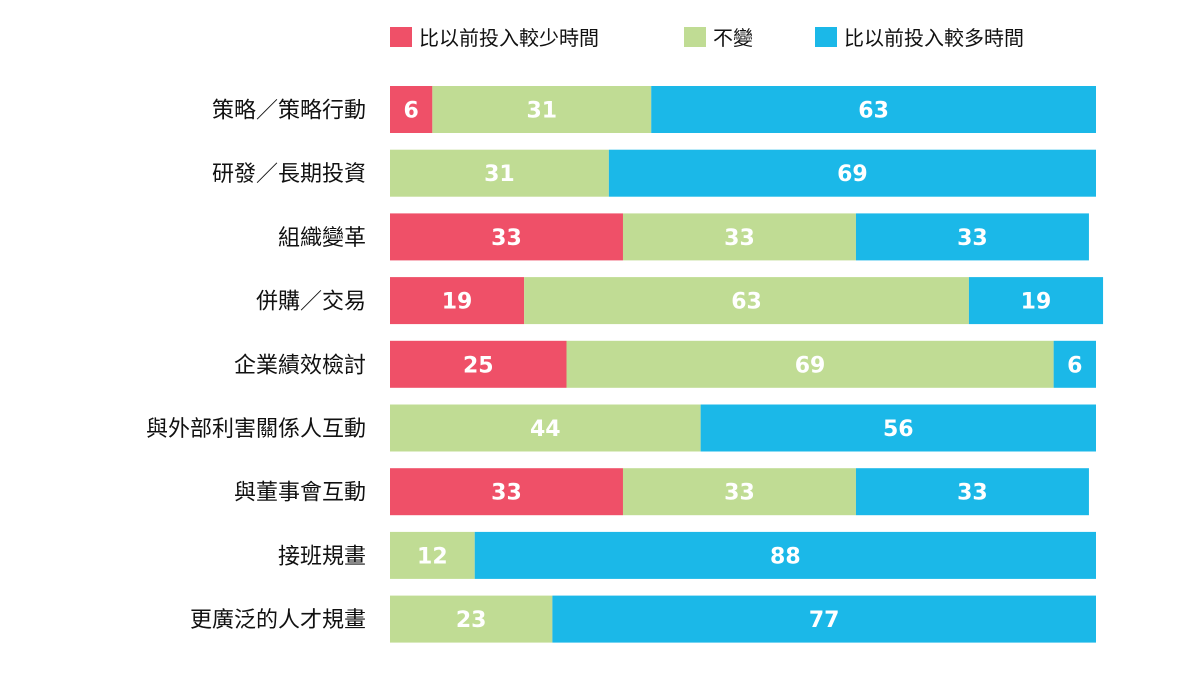 The height and width of the screenshot is (675, 1200). Describe the element at coordinates (256, 429) in the screenshot. I see `category-label: 與外部利害關係人互動` at that location.